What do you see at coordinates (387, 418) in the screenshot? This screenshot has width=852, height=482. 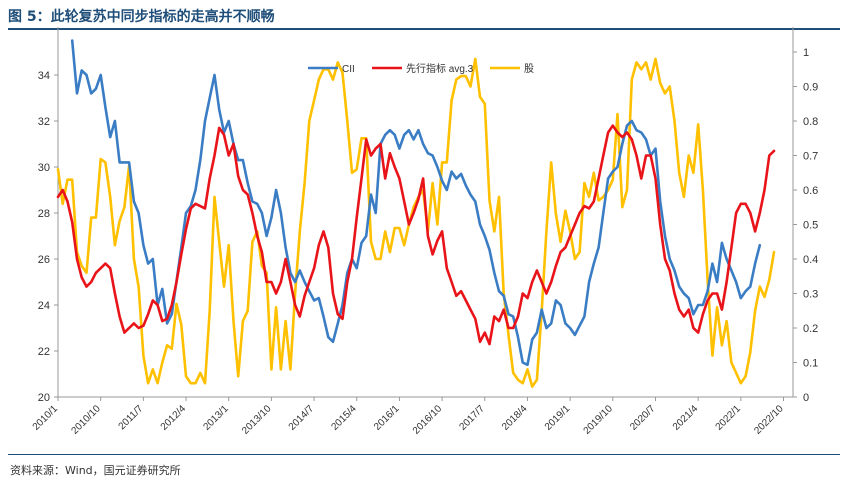 I see `x-tick-label: 2016/1` at bounding box center [387, 418].